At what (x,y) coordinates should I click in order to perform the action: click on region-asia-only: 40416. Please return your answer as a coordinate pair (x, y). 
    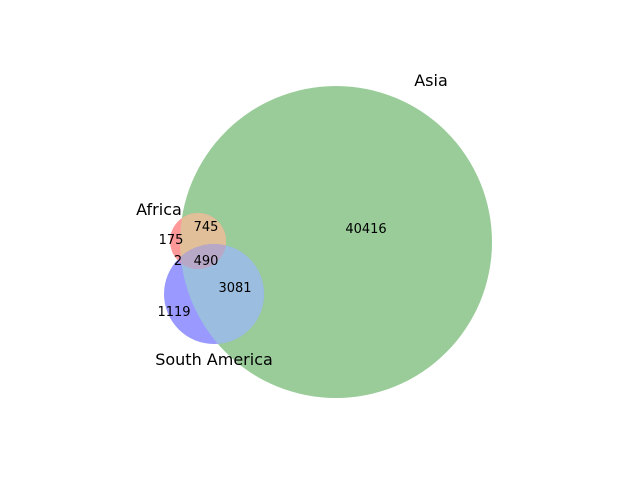
    Looking at the image, I should click on (365, 229).